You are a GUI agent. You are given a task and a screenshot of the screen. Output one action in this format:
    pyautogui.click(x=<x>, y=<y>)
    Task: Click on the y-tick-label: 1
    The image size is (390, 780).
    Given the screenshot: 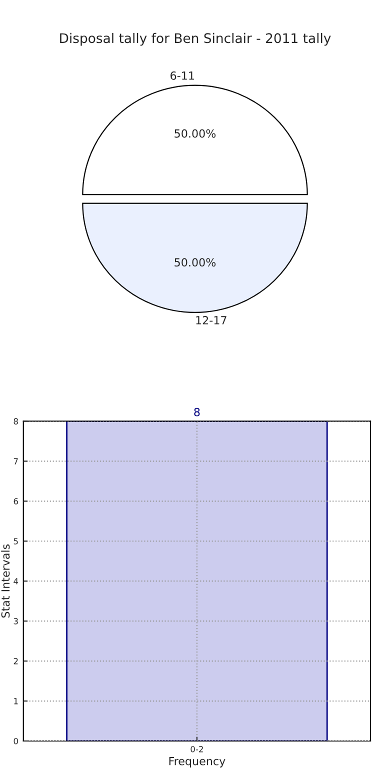 What is the action you would take?
    pyautogui.click(x=16, y=701)
    